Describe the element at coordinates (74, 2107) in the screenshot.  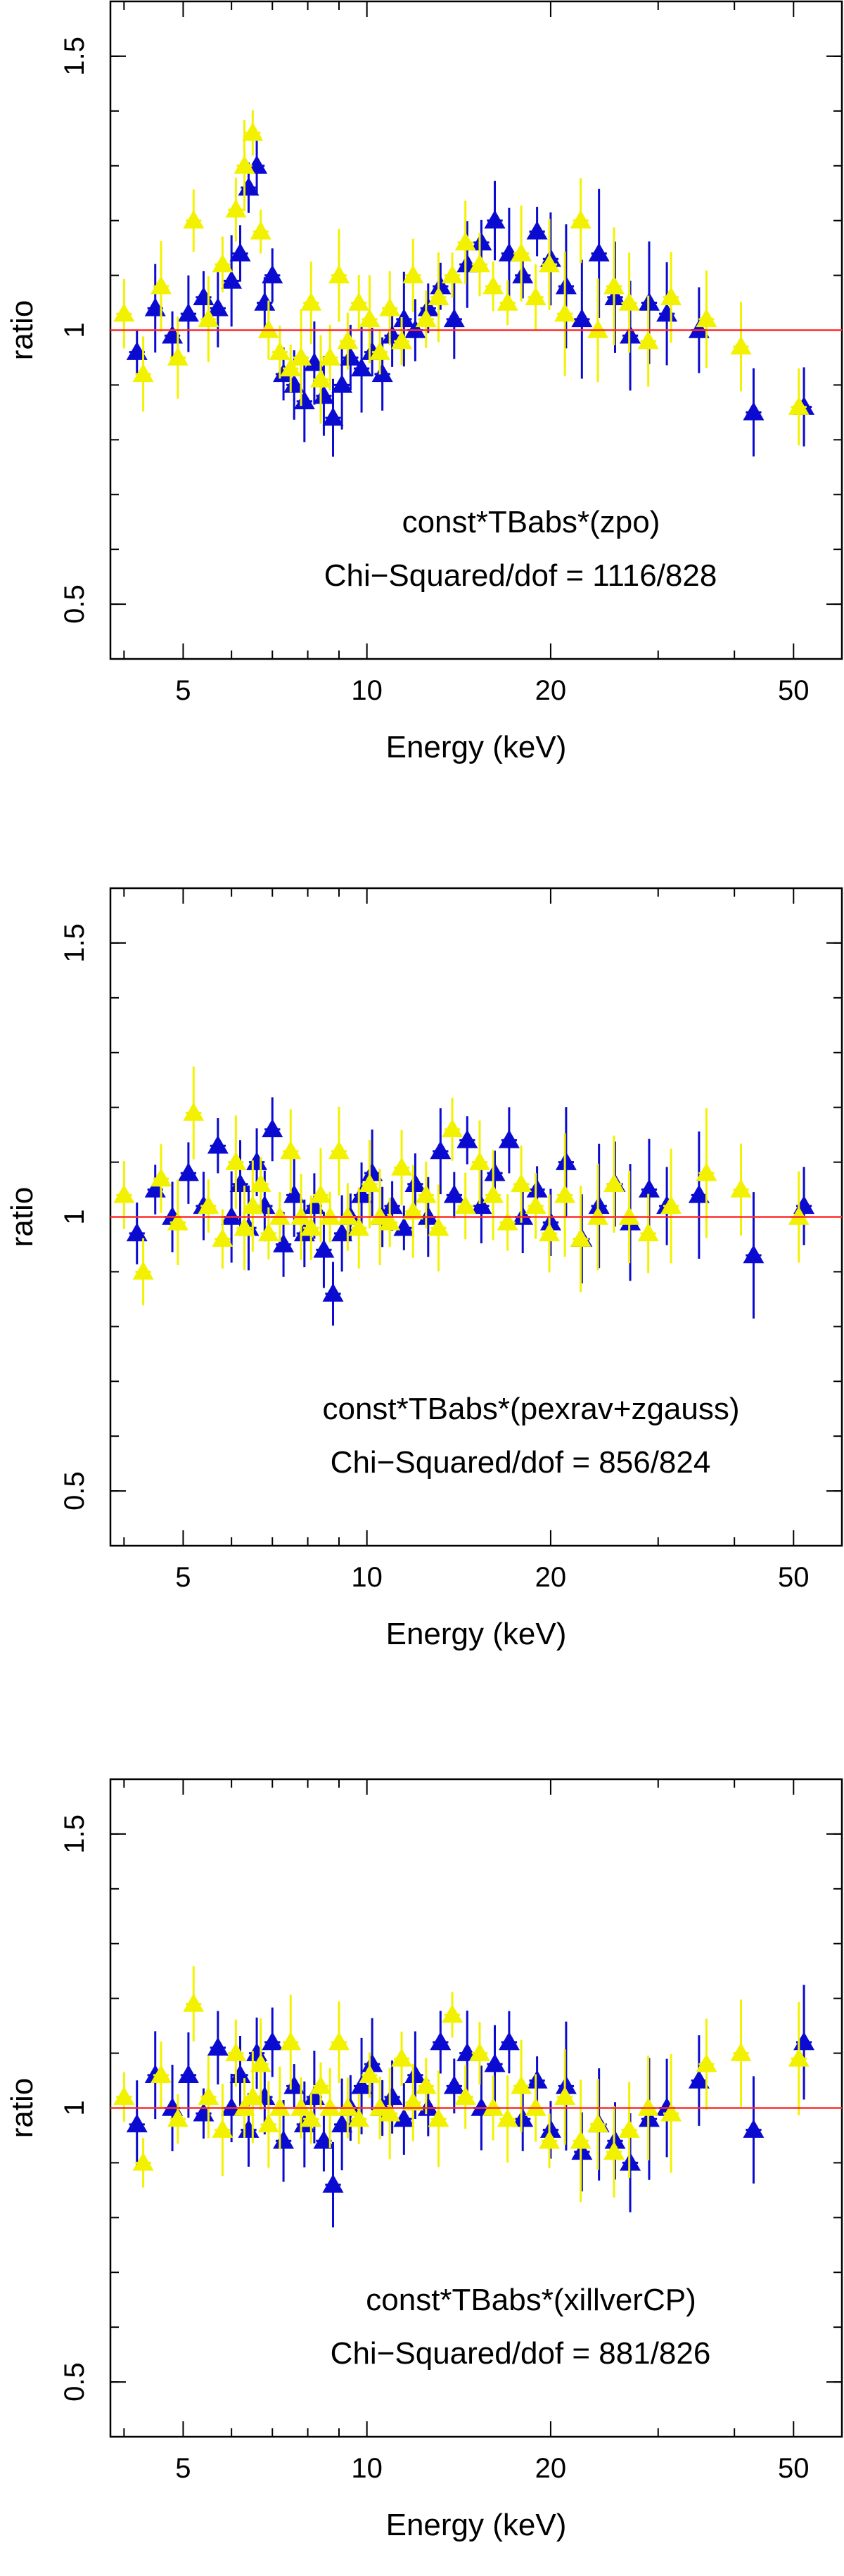
I see `y-tick-label: 1` at that location.